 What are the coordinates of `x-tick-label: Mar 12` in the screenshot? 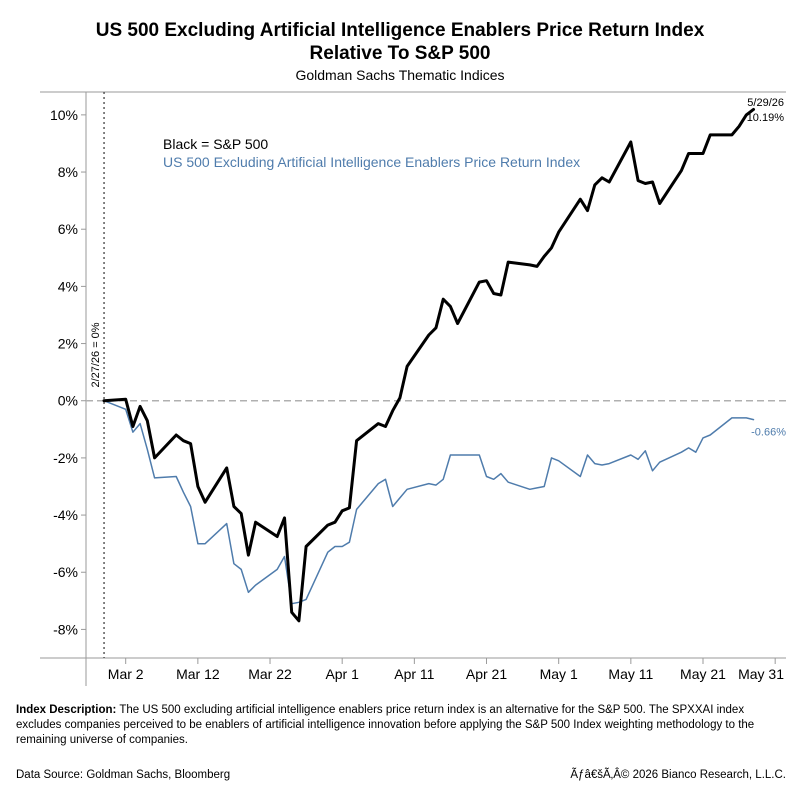 It's located at (198, 674).